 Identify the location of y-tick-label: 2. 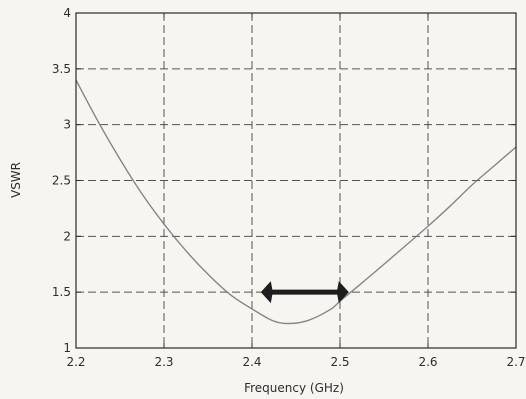
(67, 236).